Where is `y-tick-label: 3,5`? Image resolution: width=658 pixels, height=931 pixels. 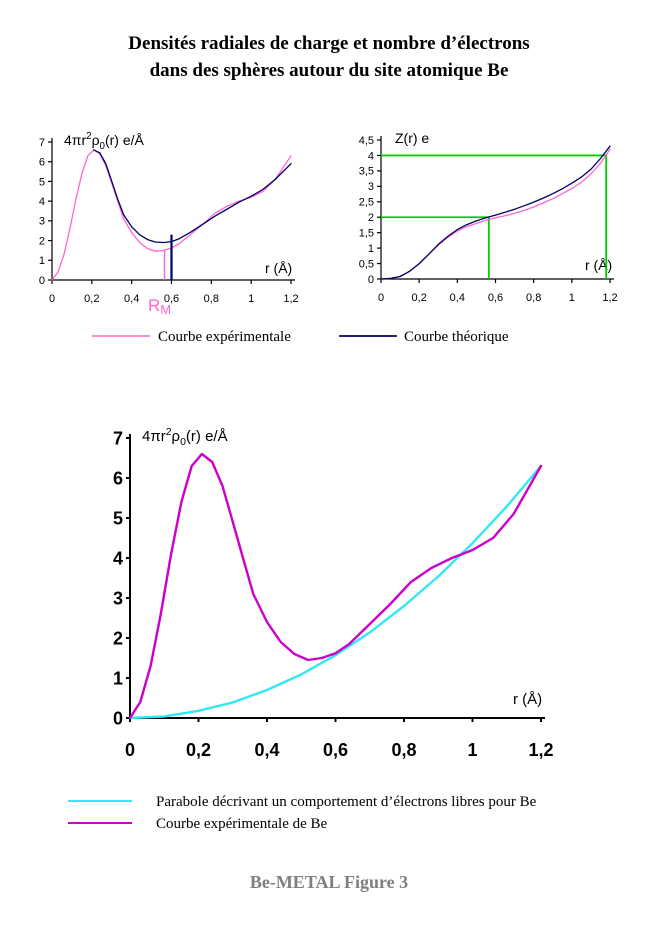 y-tick-label: 3,5 is located at coordinates (366, 172).